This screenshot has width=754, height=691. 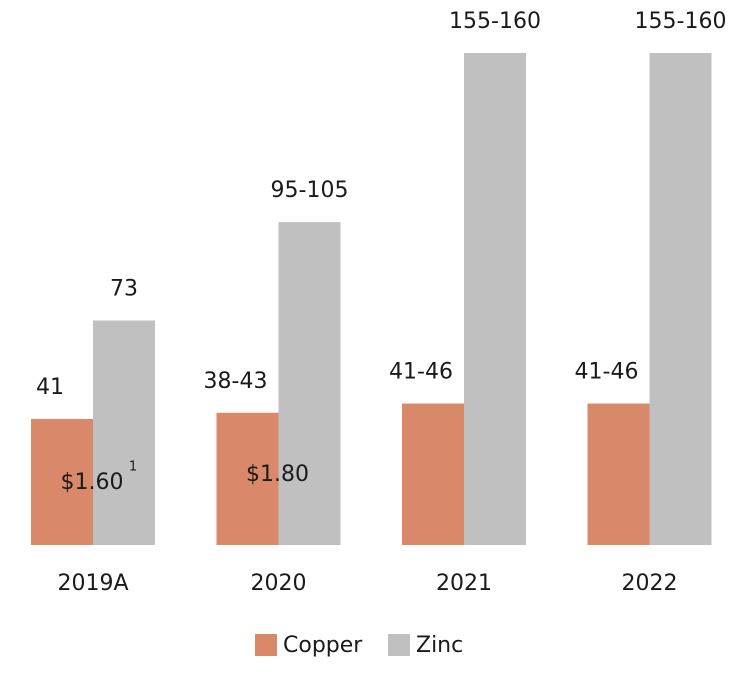 What do you see at coordinates (323, 645) in the screenshot?
I see `legend-label: Copper` at bounding box center [323, 645].